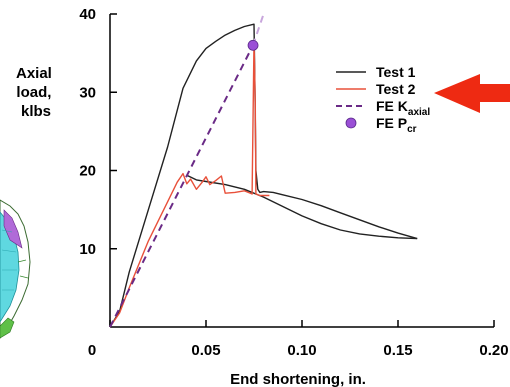 The image size is (510, 387). What do you see at coordinates (87, 92) in the screenshot?
I see `y-tick-label: 30` at bounding box center [87, 92].